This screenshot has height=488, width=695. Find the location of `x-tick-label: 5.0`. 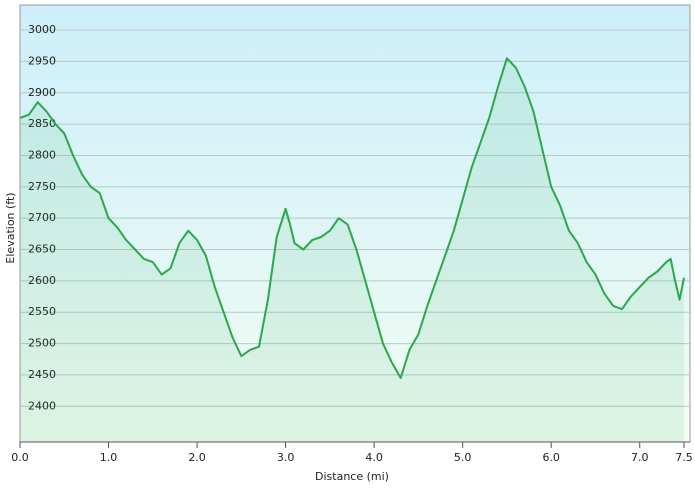

x-tick-label: 5.0 is located at coordinates (463, 457).